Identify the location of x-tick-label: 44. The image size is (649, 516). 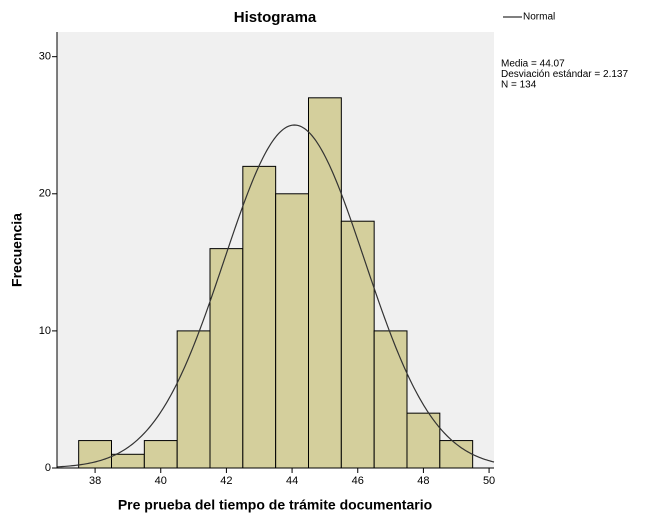
(292, 481).